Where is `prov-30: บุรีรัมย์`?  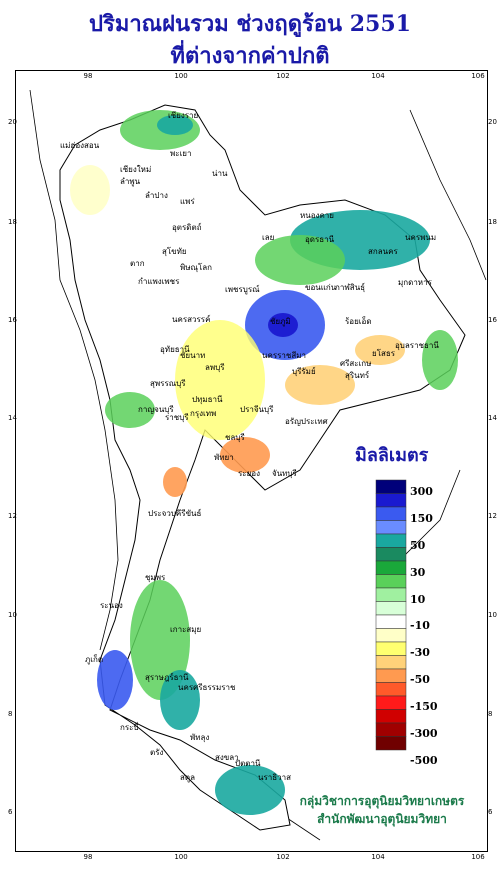
prov-30: บุรีรัมย์ is located at coordinates (304, 371).